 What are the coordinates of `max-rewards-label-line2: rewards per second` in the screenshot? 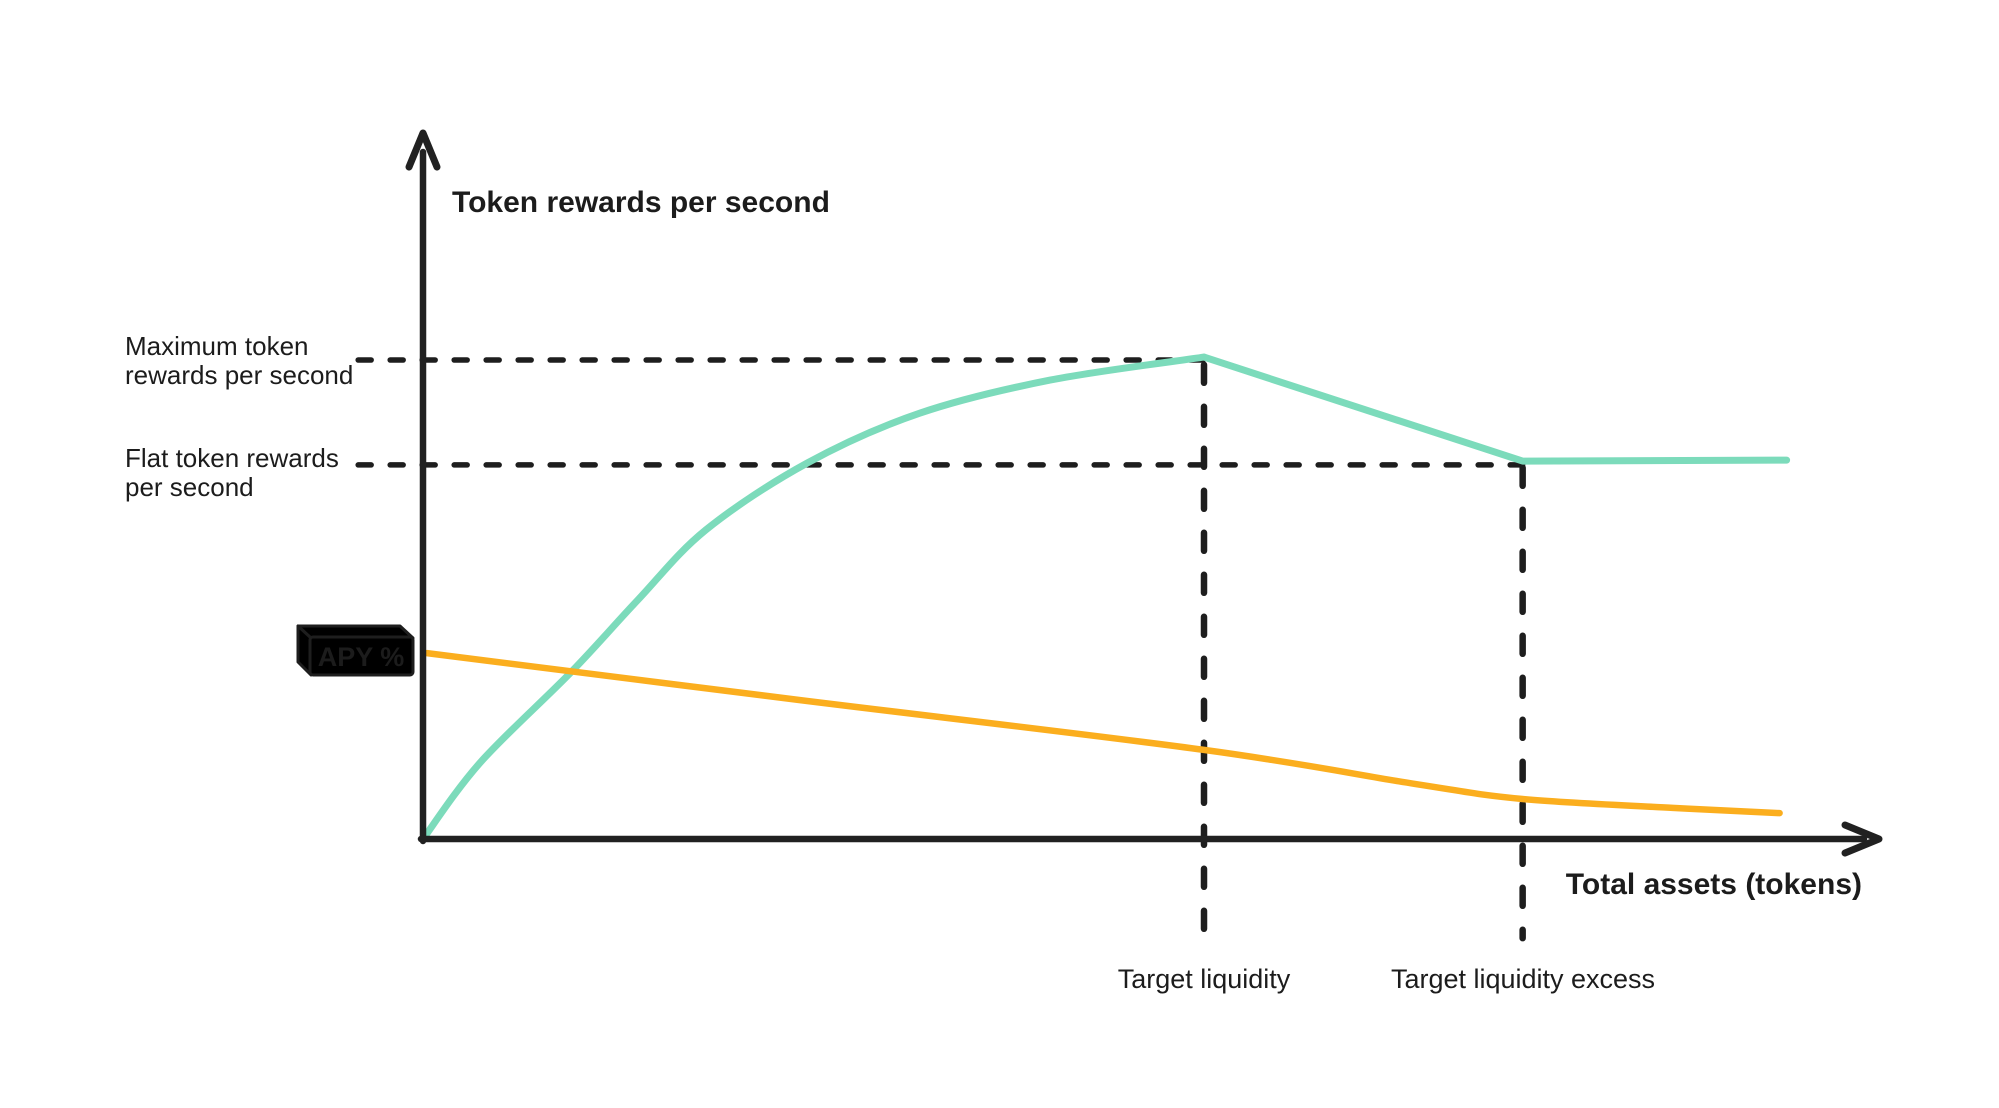 It's located at (239, 375).